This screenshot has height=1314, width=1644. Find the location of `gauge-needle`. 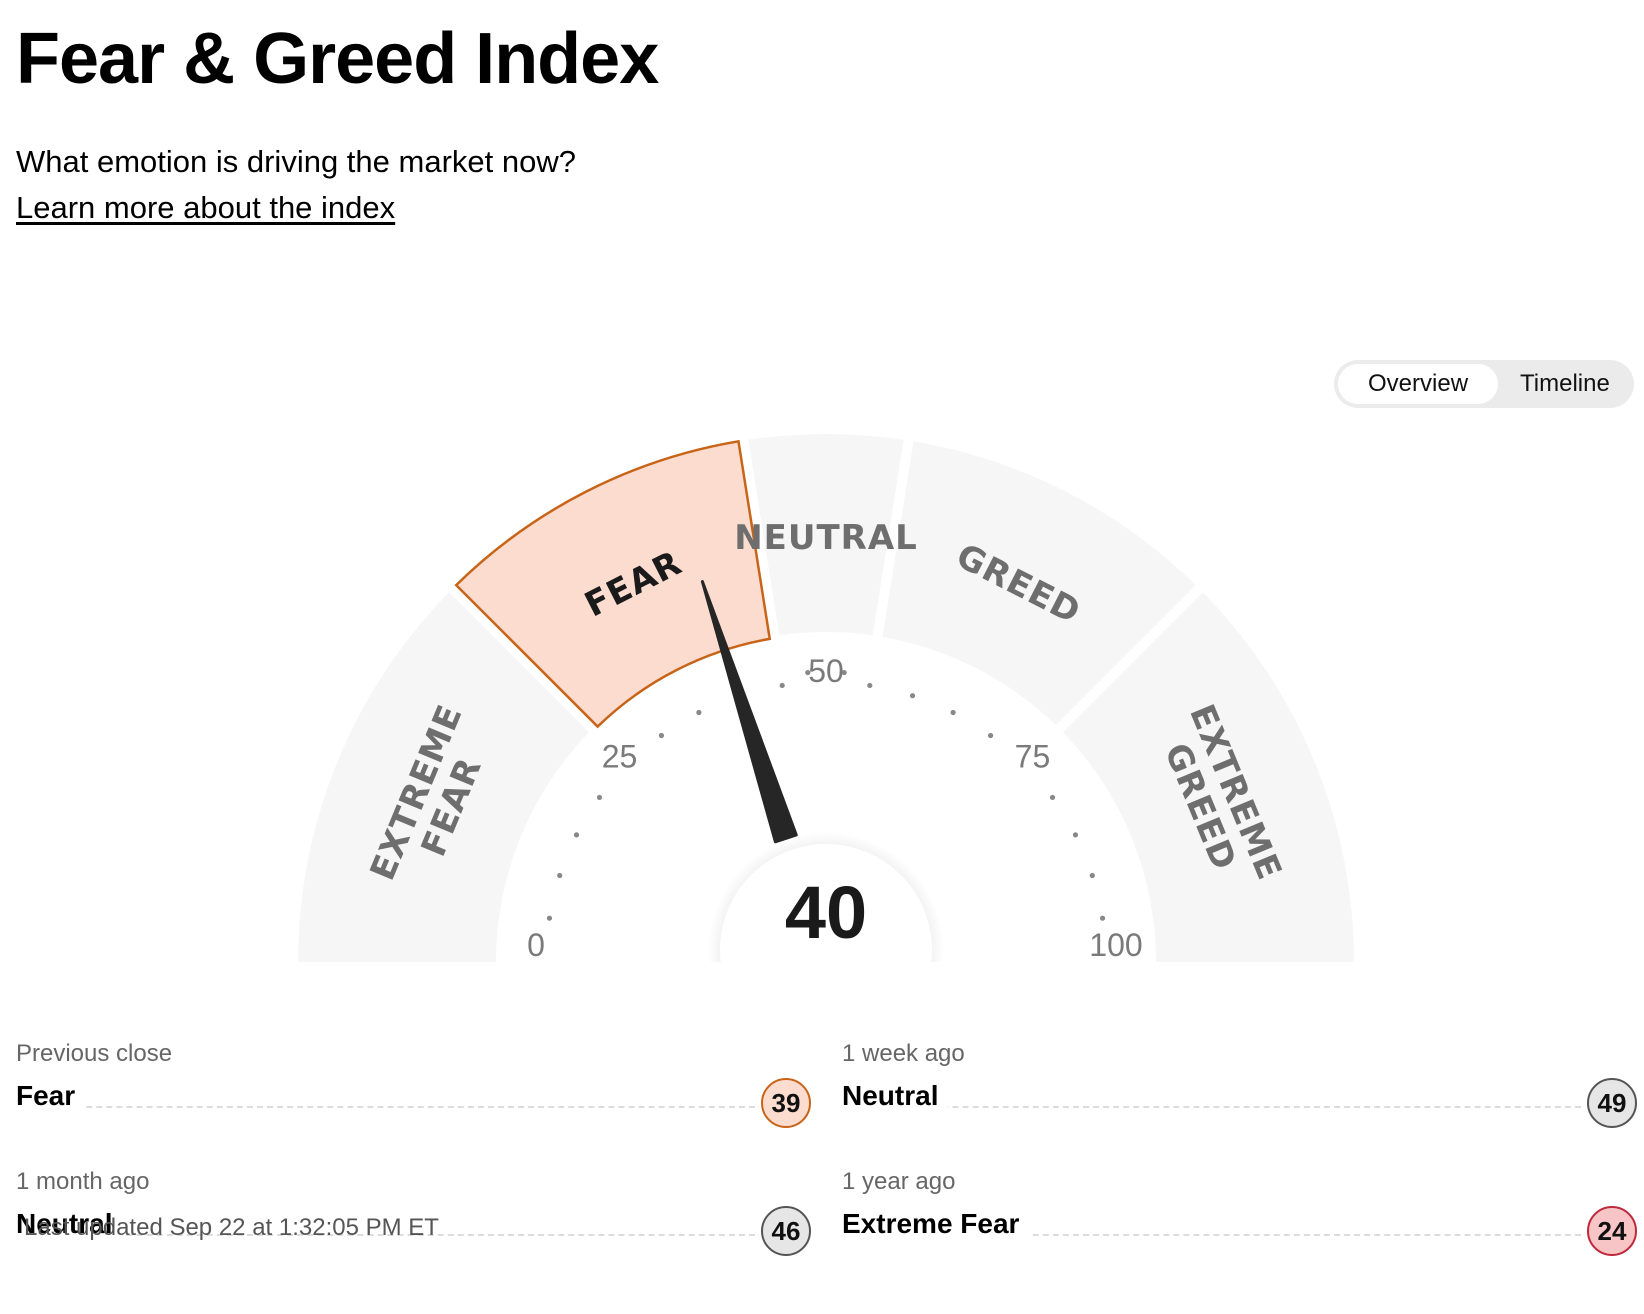

gauge-needle is located at coordinates (749, 712).